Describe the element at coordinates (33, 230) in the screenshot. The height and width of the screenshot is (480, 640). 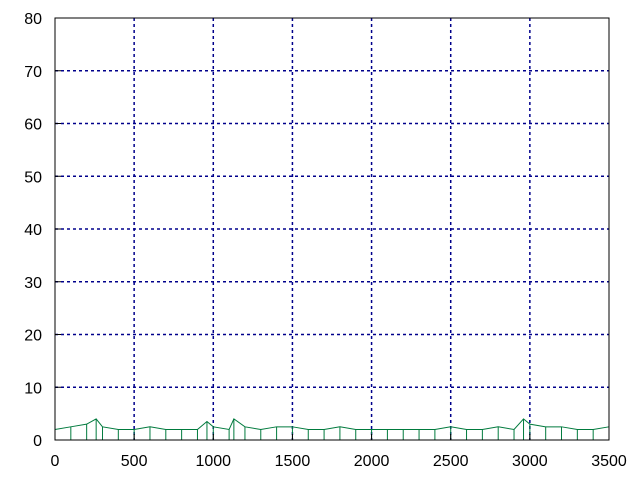
I see `y-tick-label: 40` at that location.